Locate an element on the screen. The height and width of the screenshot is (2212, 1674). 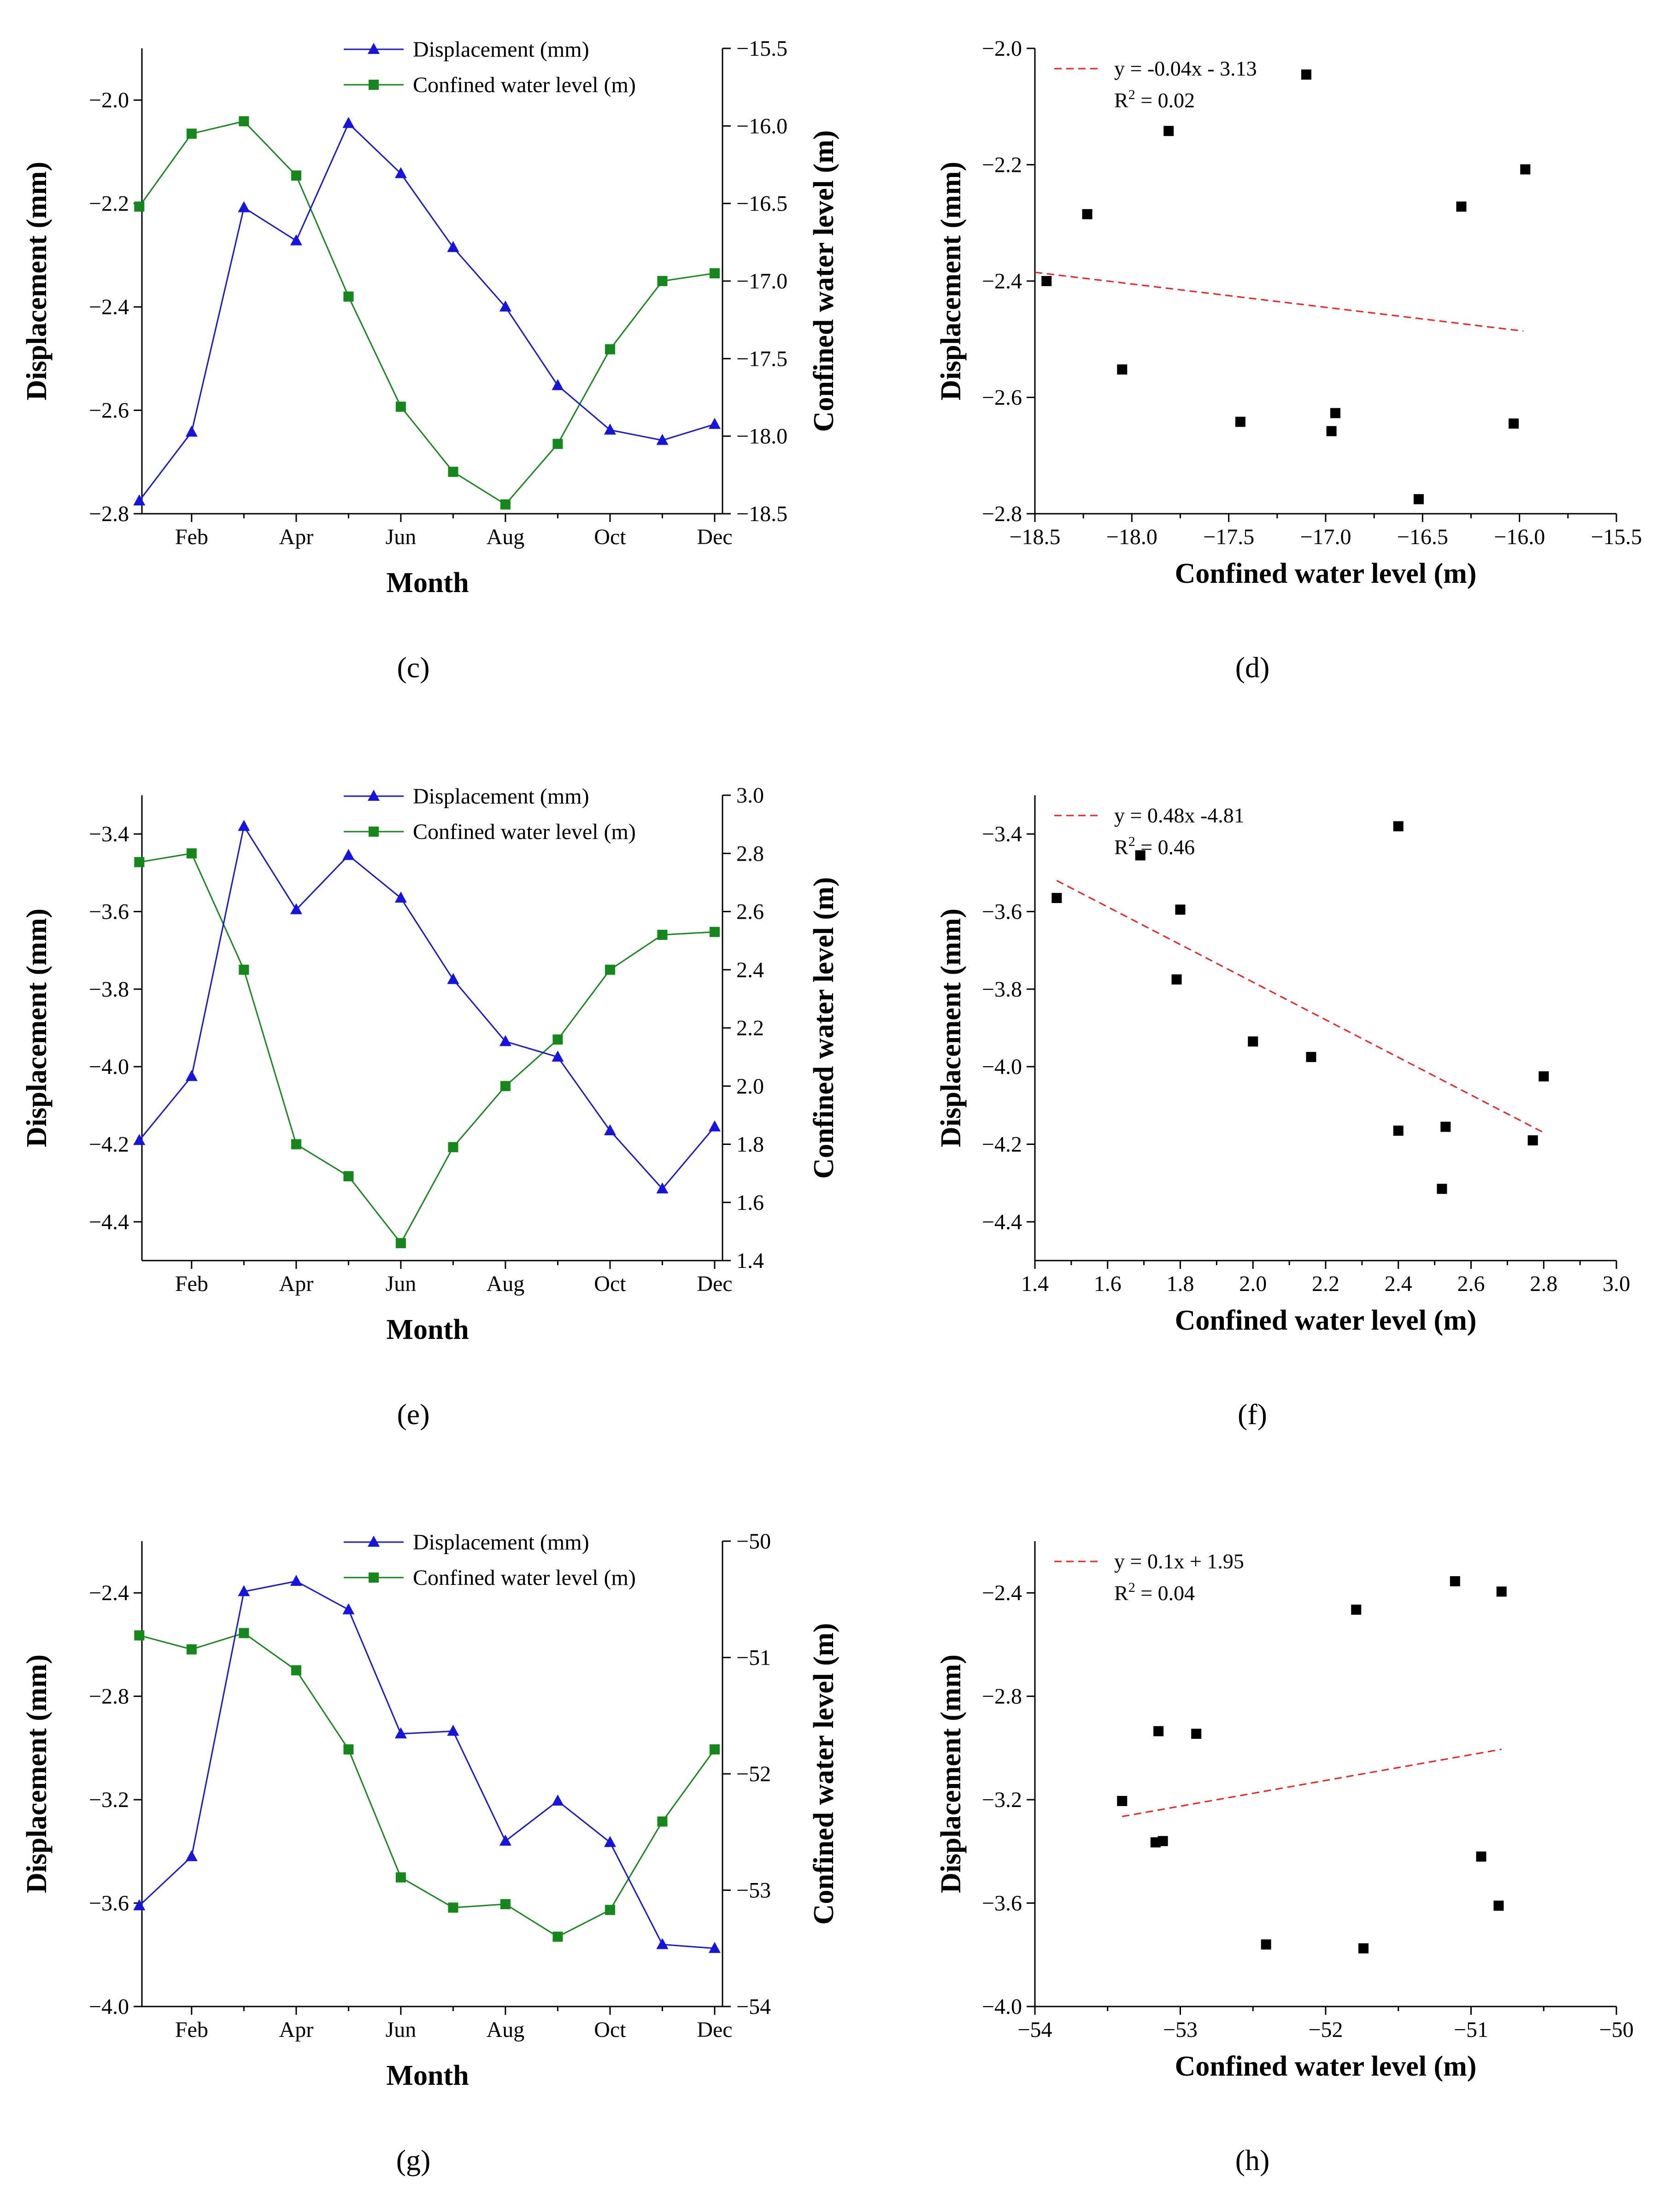
displacement-series-line is located at coordinates (427, 1764).